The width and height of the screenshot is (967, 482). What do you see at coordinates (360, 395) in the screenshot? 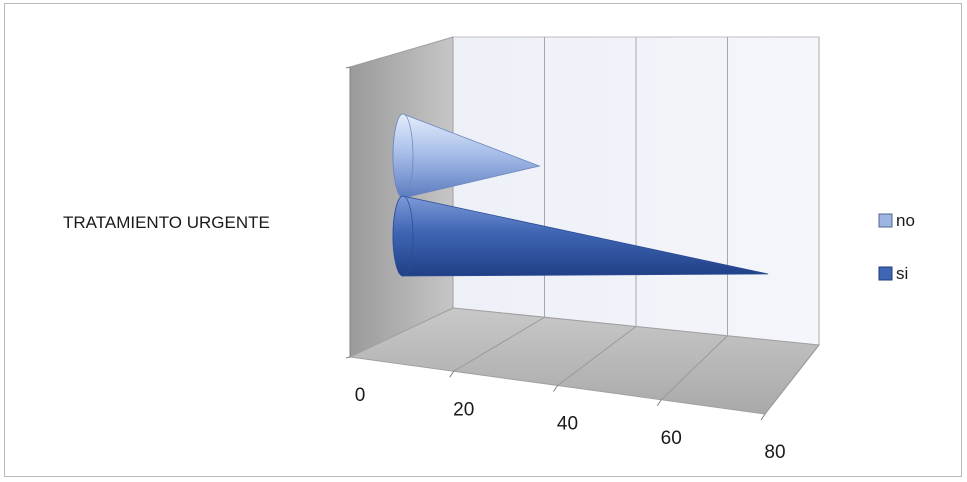
I see `x-tick-label: 0` at bounding box center [360, 395].